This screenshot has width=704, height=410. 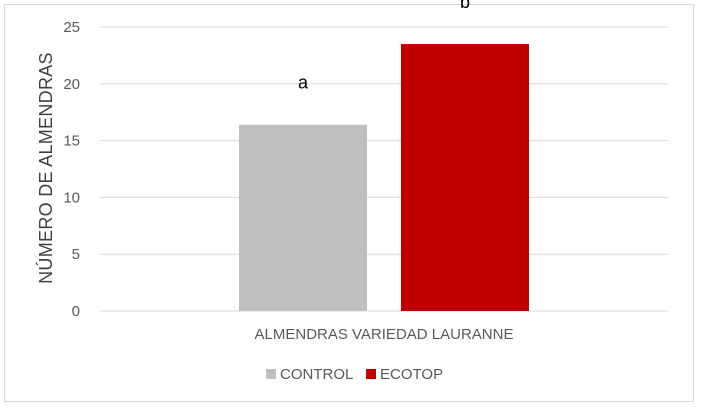 What do you see at coordinates (465, 6) in the screenshot?
I see `data-label: b` at bounding box center [465, 6].